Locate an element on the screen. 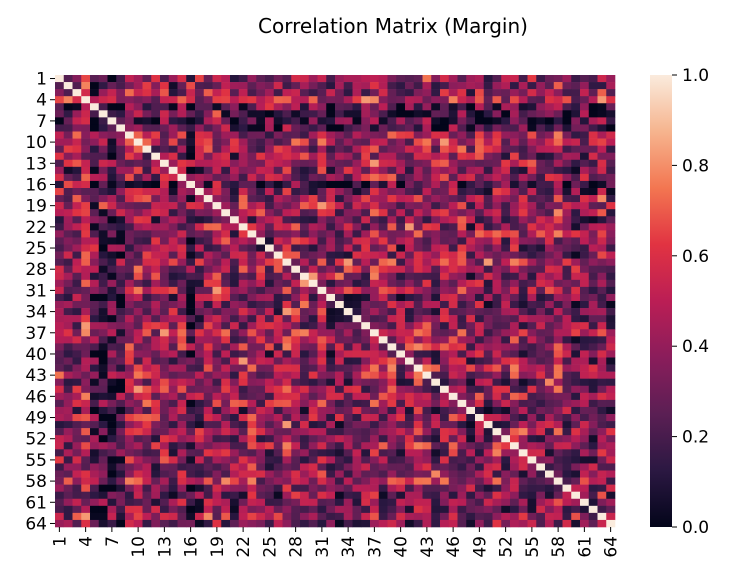  y-tick-label: 31 is located at coordinates (36, 291).